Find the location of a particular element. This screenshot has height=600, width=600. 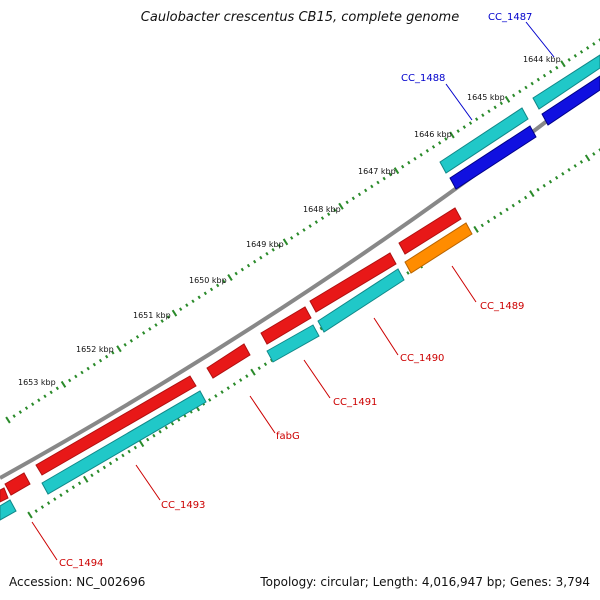

gene-arrow-cc1491-red is located at coordinates (286, 325).